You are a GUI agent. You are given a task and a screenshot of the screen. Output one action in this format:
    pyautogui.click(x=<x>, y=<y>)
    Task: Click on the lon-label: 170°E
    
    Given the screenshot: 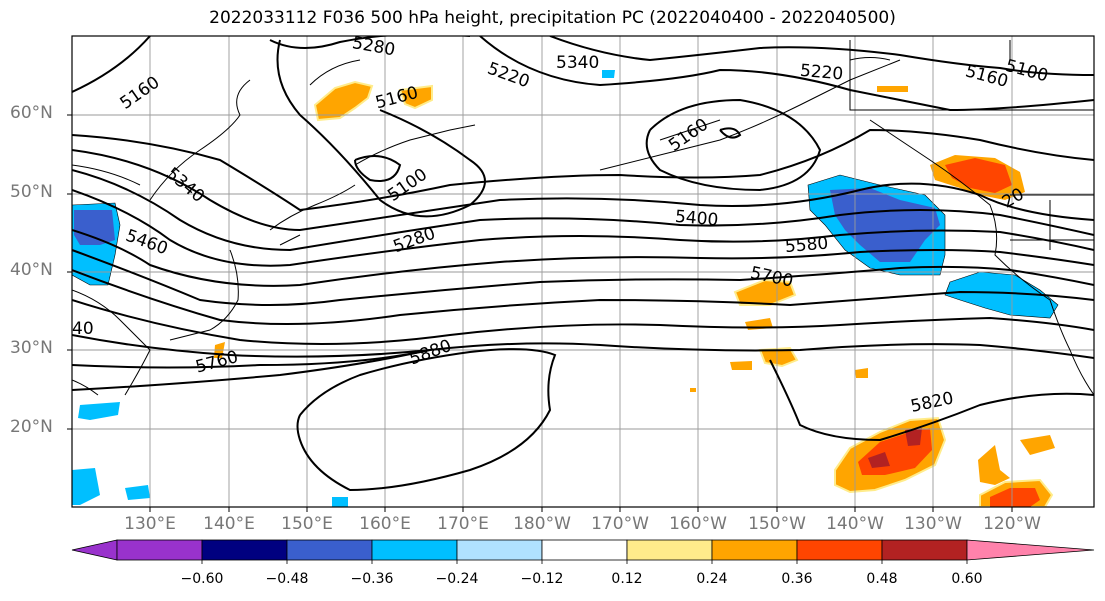 What is the action you would take?
    pyautogui.click(x=463, y=524)
    